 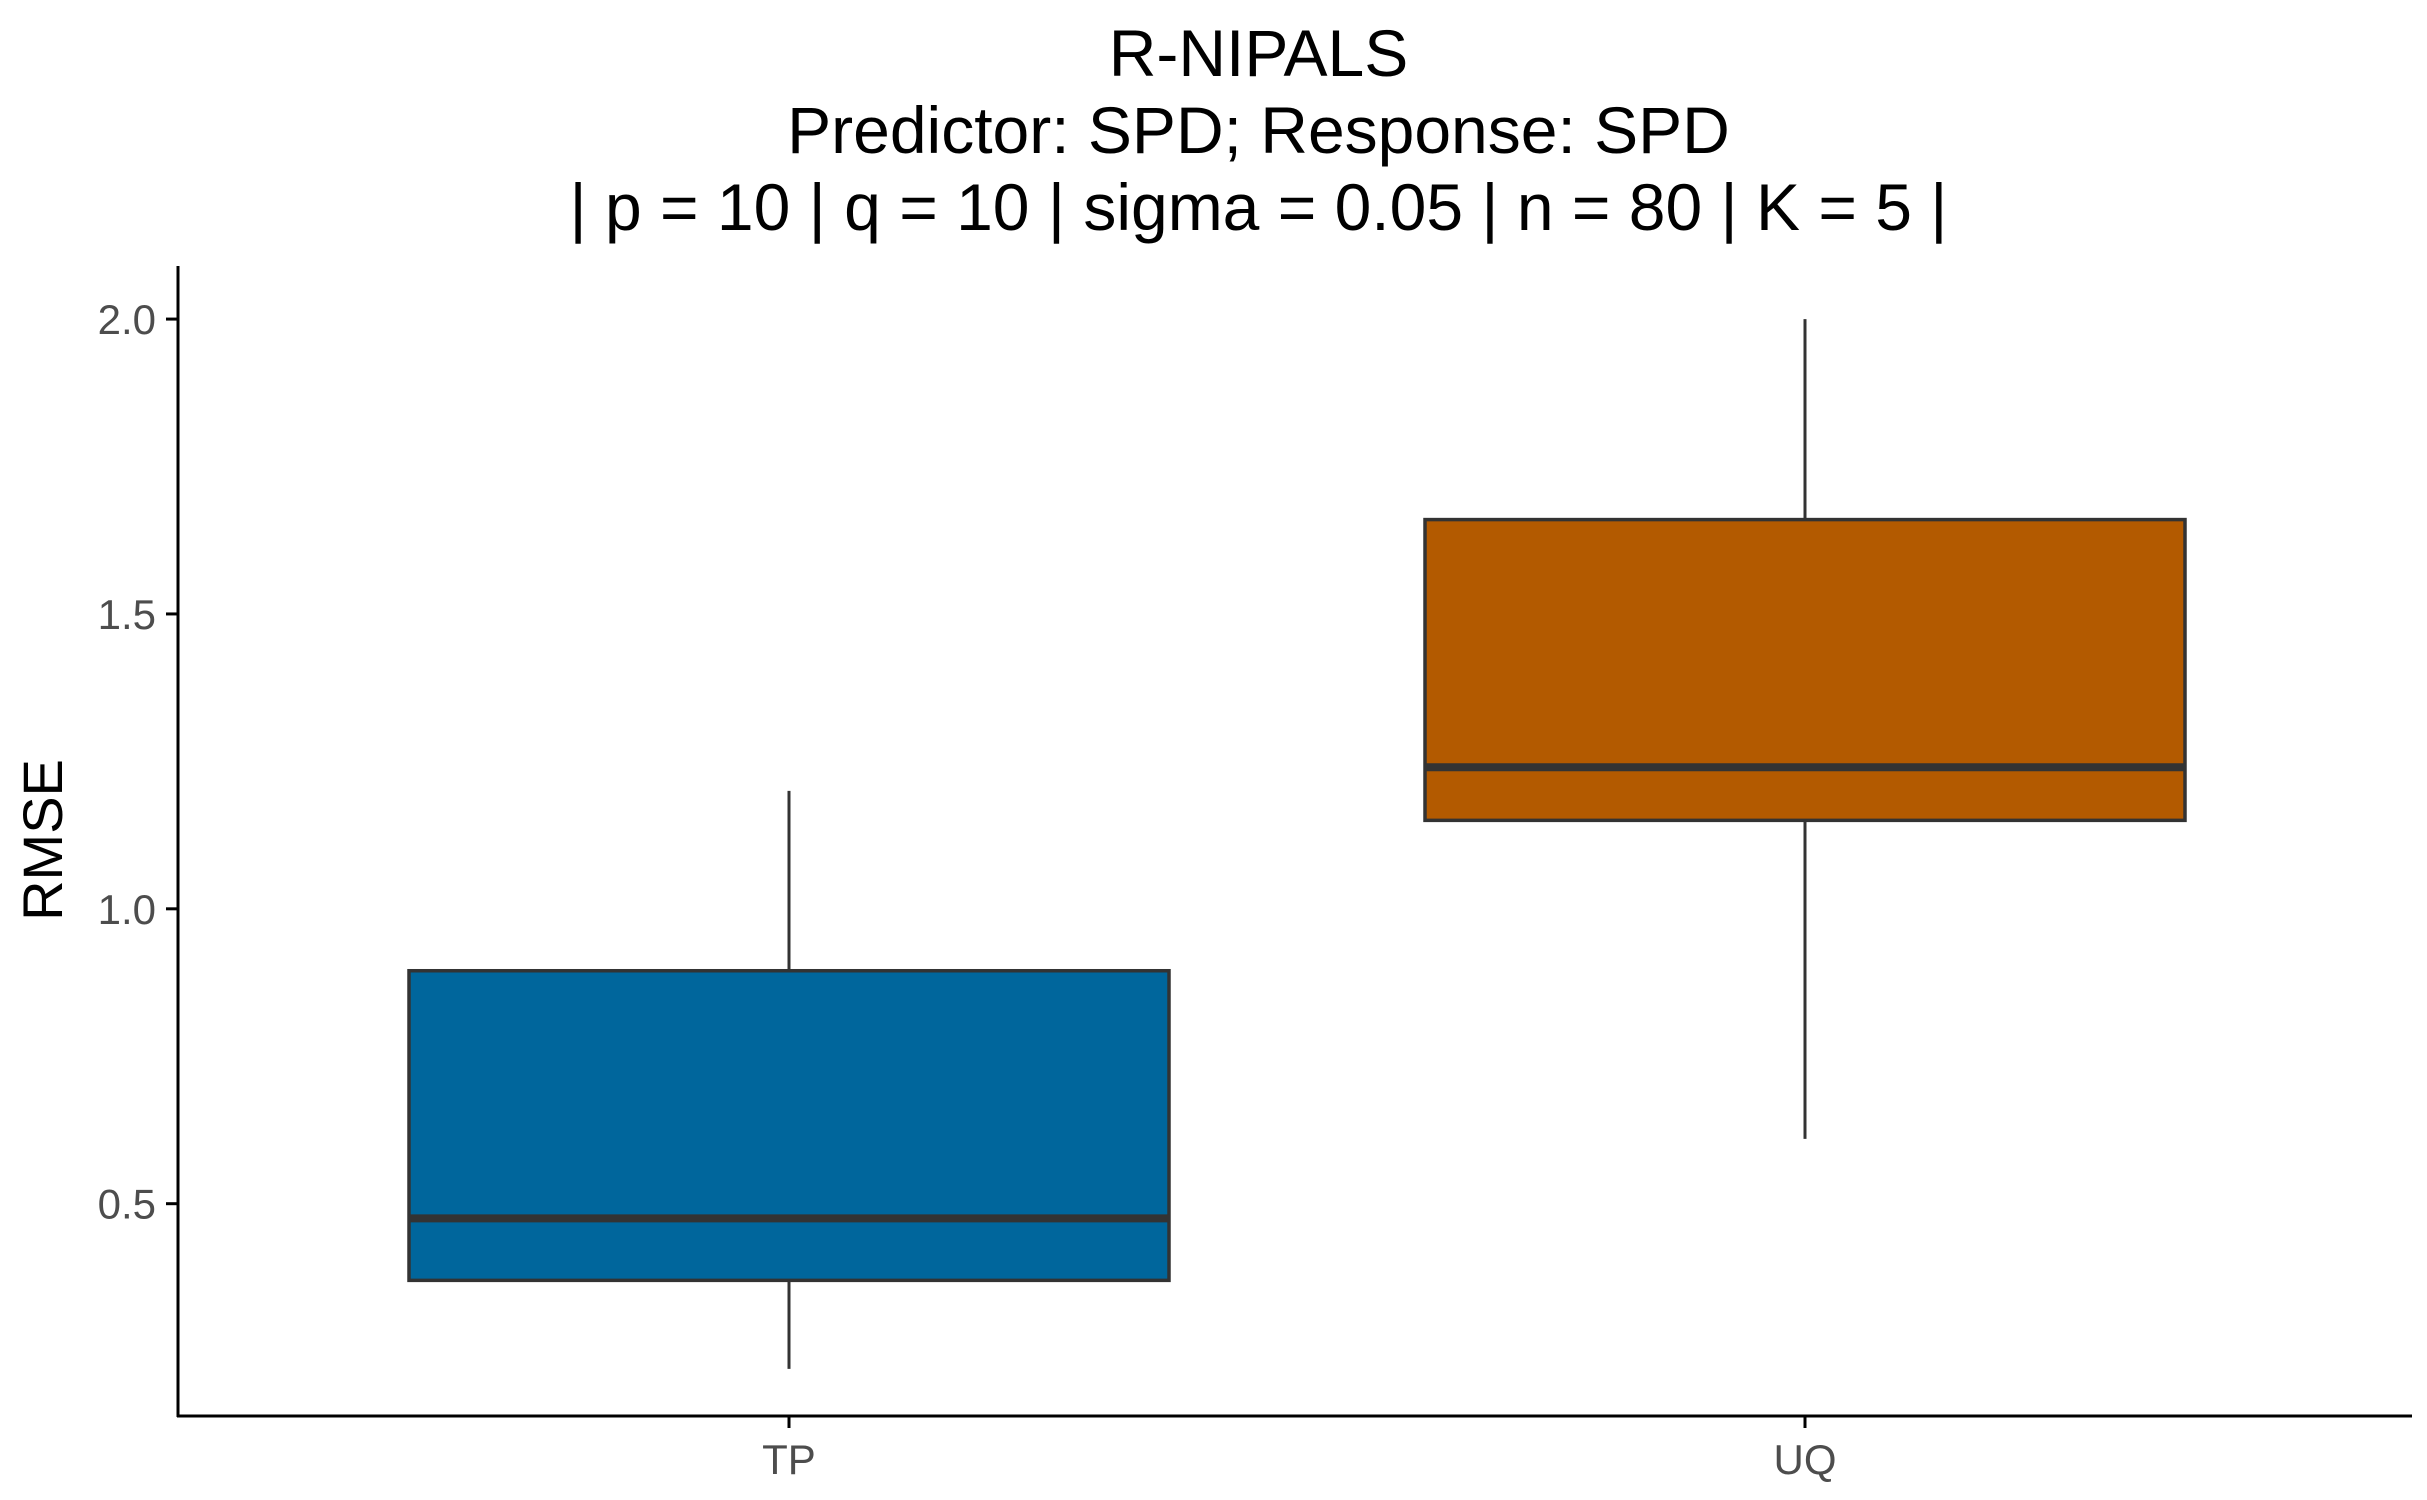 What do you see at coordinates (1258, 53) in the screenshot?
I see `chart-title: R-NIPALS` at bounding box center [1258, 53].